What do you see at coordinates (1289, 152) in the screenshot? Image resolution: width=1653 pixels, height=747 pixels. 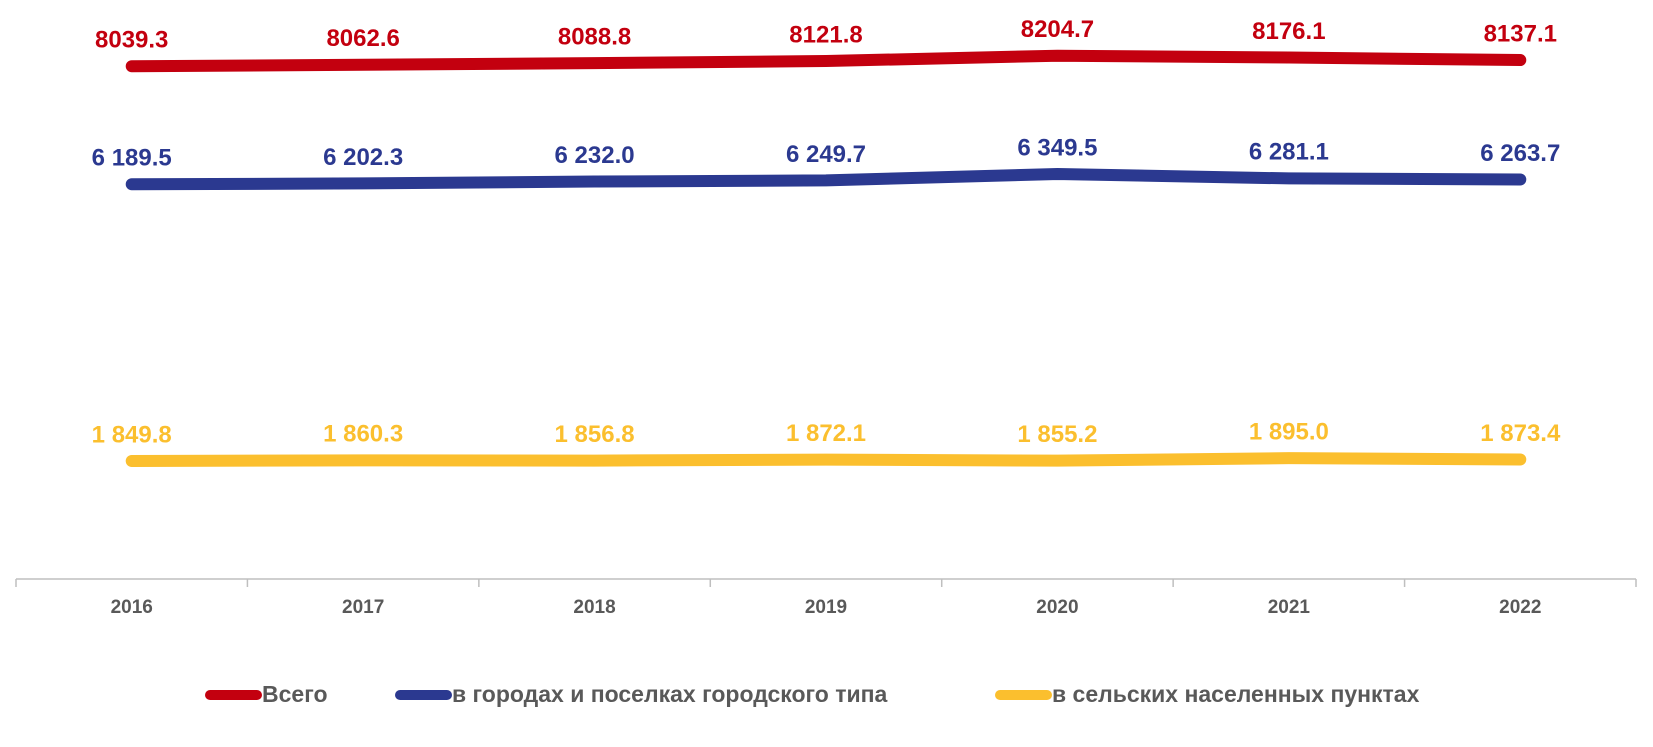 I see `data-label: 6 281.1` at bounding box center [1289, 152].